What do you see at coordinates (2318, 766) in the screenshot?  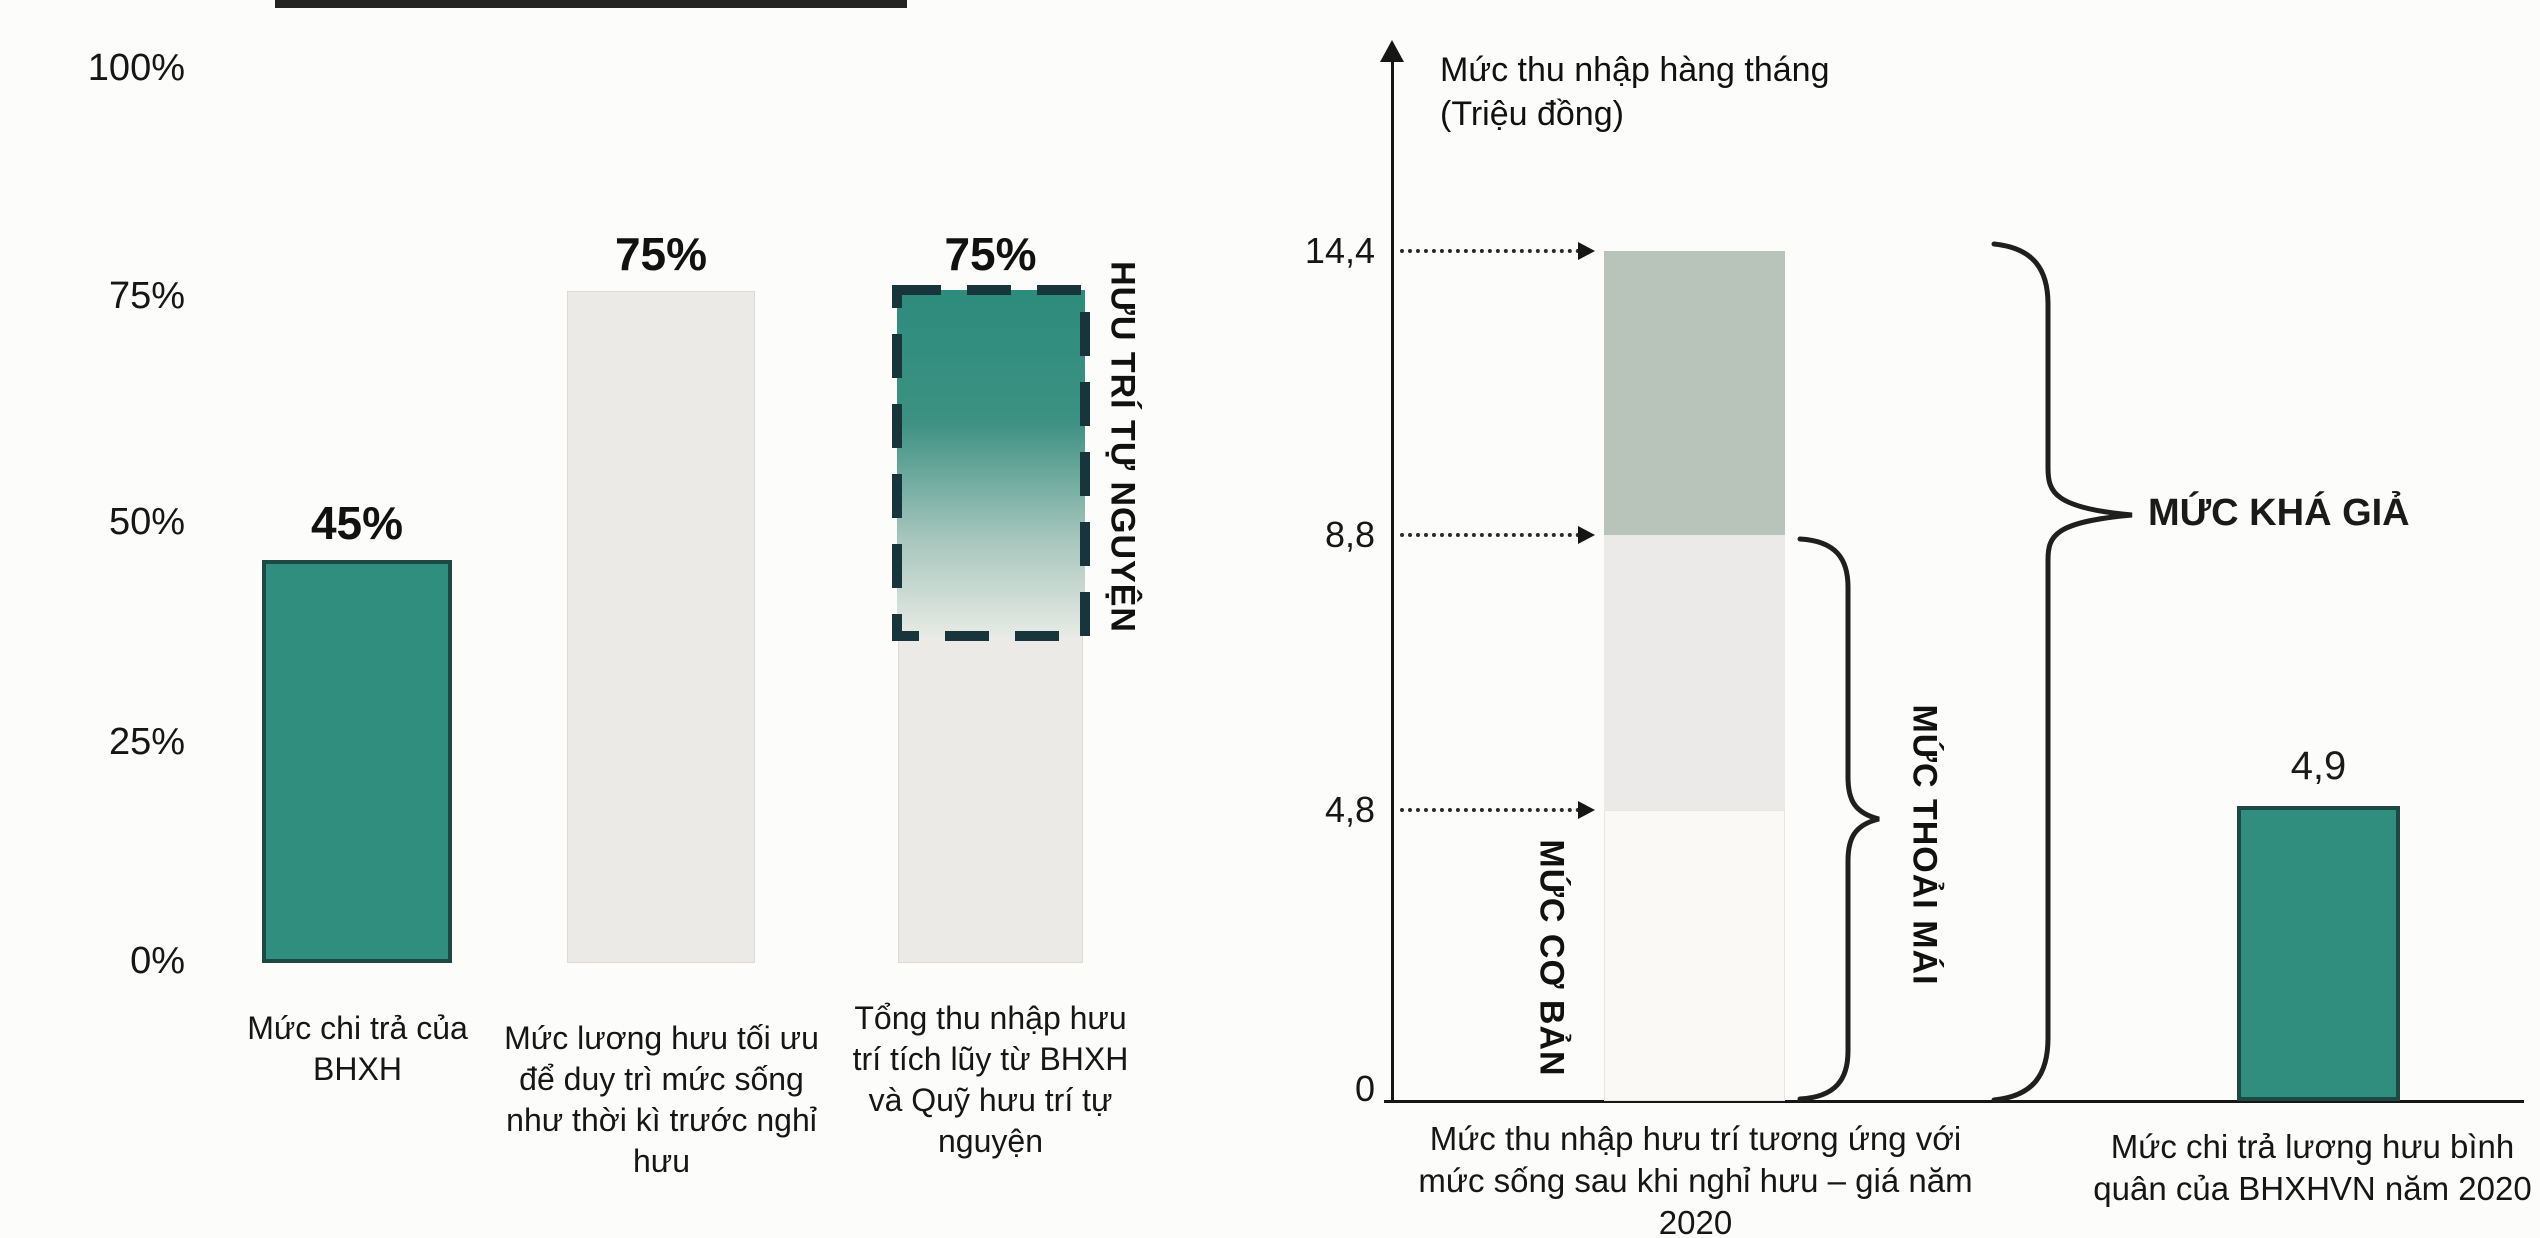 I see `bar-value-label: 4,9` at bounding box center [2318, 766].